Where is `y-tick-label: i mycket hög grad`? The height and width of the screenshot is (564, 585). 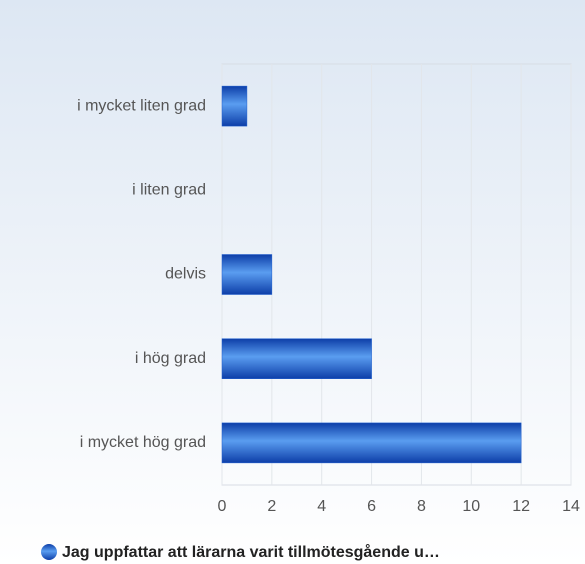
y-tick-label: i mycket hög grad is located at coordinates (143, 442).